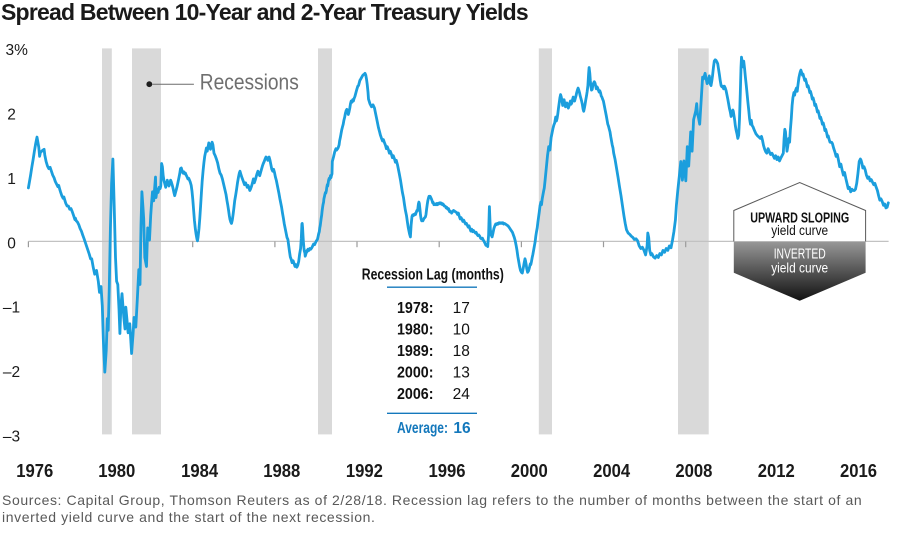 This screenshot has height=535, width=916. Describe the element at coordinates (462, 330) in the screenshot. I see `svg-text: 10` at that location.